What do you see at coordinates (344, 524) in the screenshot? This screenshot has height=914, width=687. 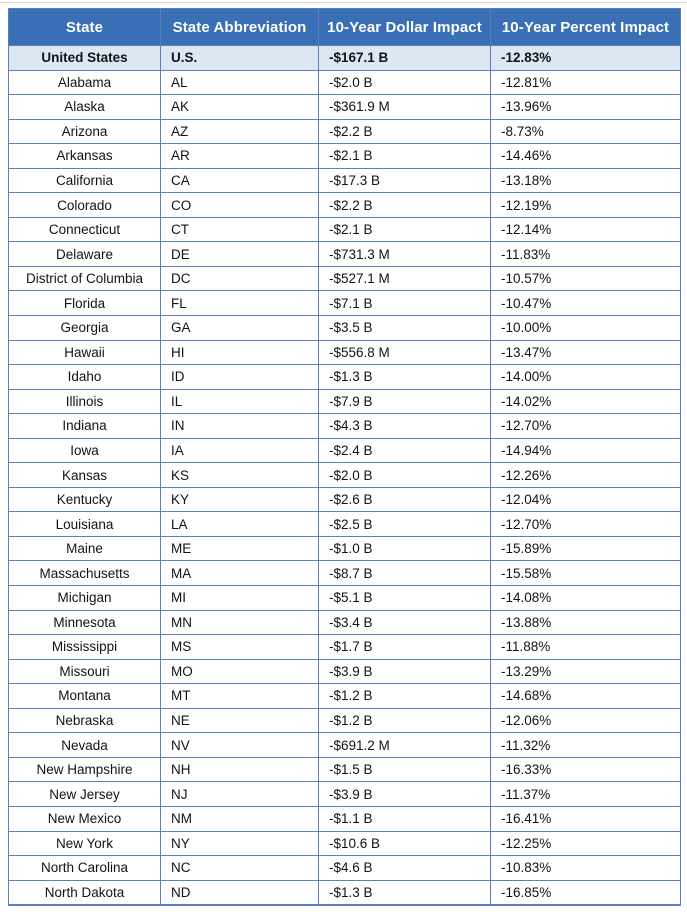 I see `table-row: Louisiana LA -$2.5 B -12.70%` at bounding box center [344, 524].